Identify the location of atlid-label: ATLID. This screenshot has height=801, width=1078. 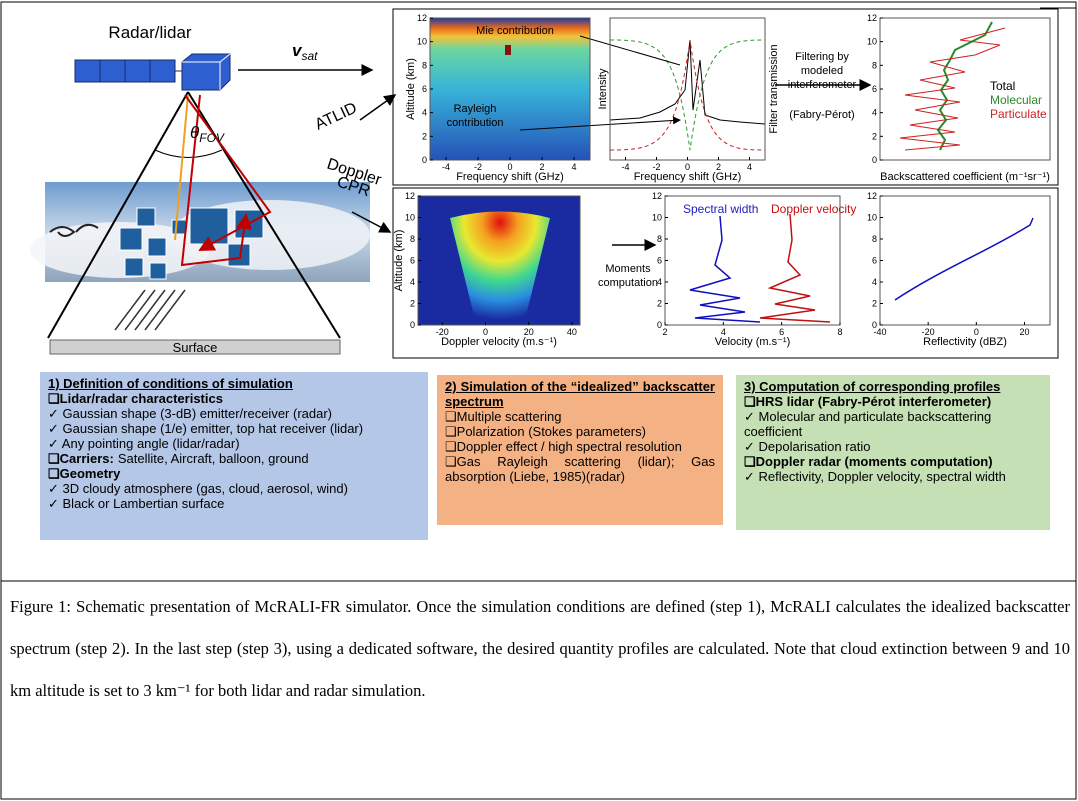
(336, 117).